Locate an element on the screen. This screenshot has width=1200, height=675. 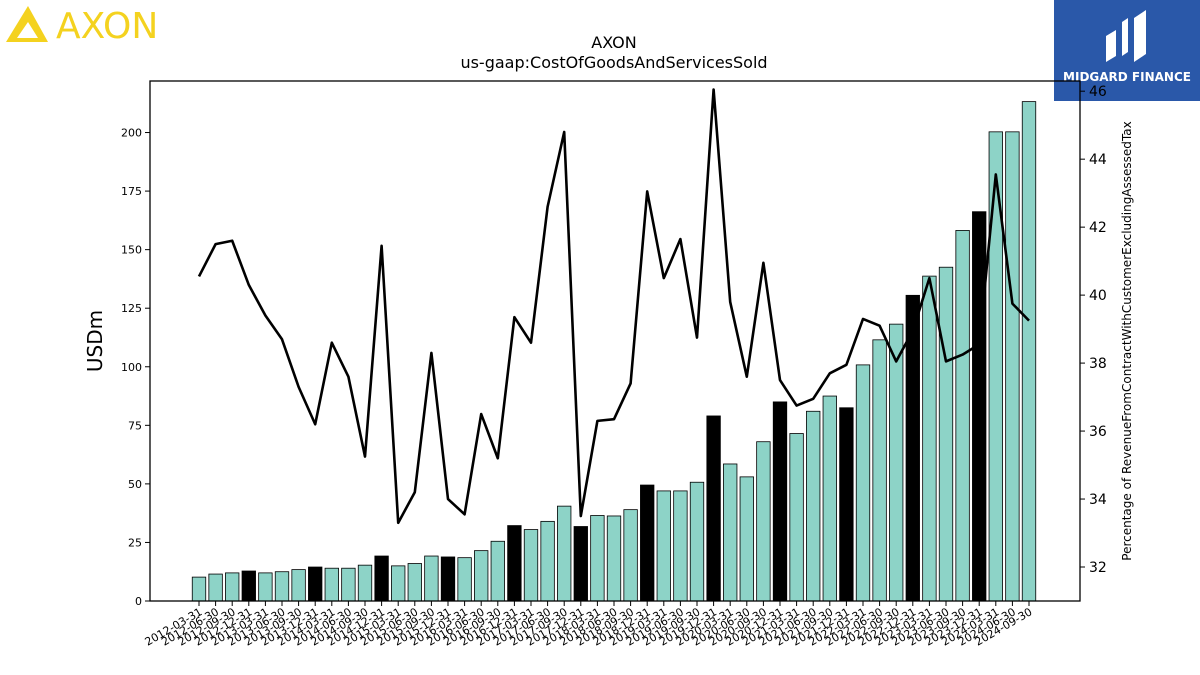
y-tick-label-25: 25 is located at coordinates (135, 542).